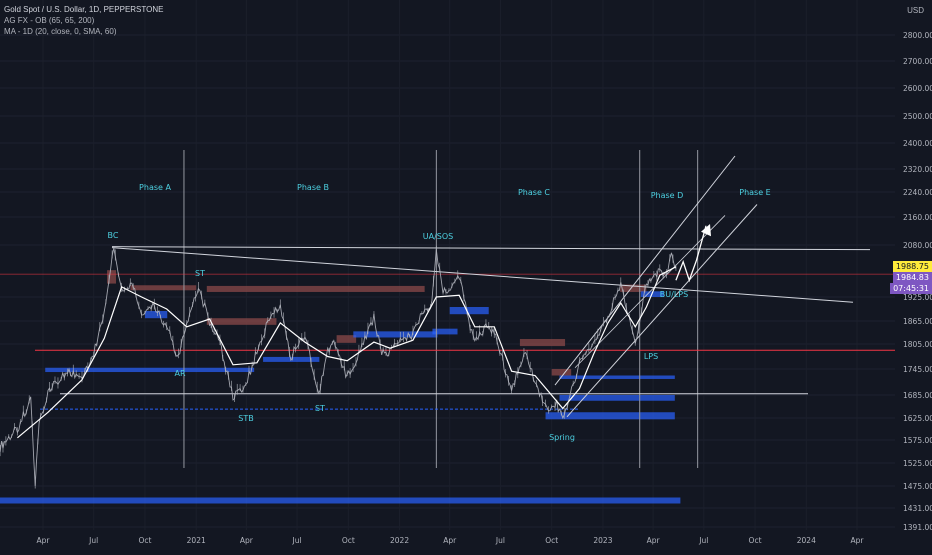 The height and width of the screenshot is (555, 932). What do you see at coordinates (917, 344) in the screenshot?
I see `y-tick-label: 1805.00` at bounding box center [917, 344].